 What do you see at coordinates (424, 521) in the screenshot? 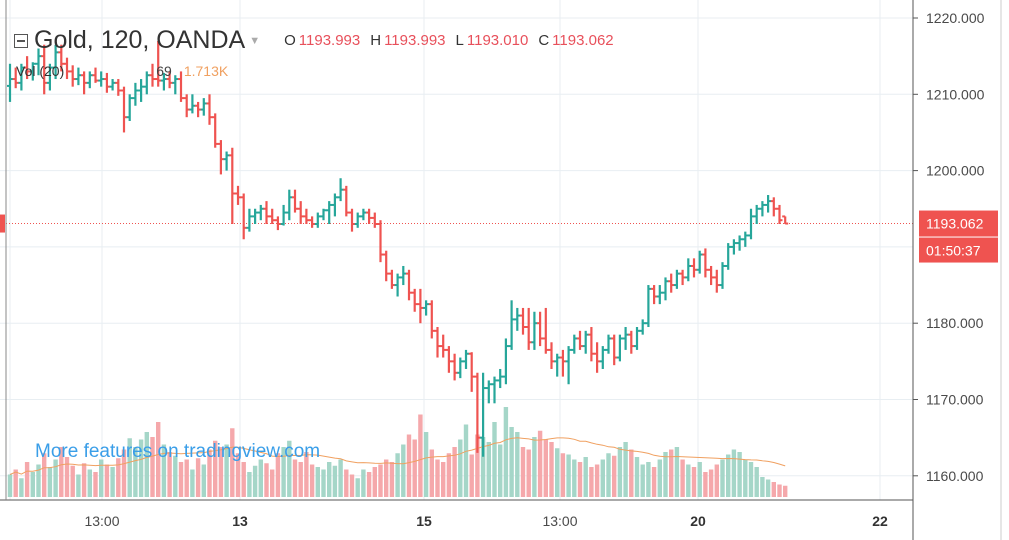
I see `time-tick-label: 15` at bounding box center [424, 521].